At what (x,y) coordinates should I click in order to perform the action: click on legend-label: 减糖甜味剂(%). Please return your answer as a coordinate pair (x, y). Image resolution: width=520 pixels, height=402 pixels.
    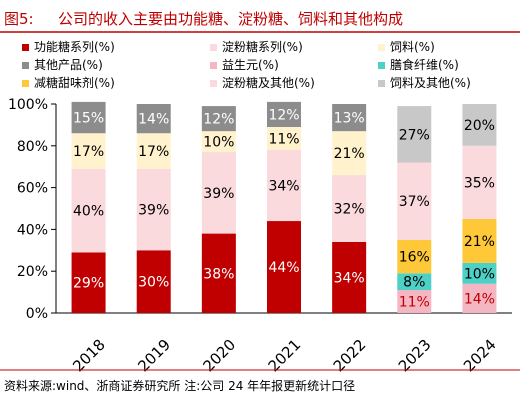
    Looking at the image, I should click on (74, 82).